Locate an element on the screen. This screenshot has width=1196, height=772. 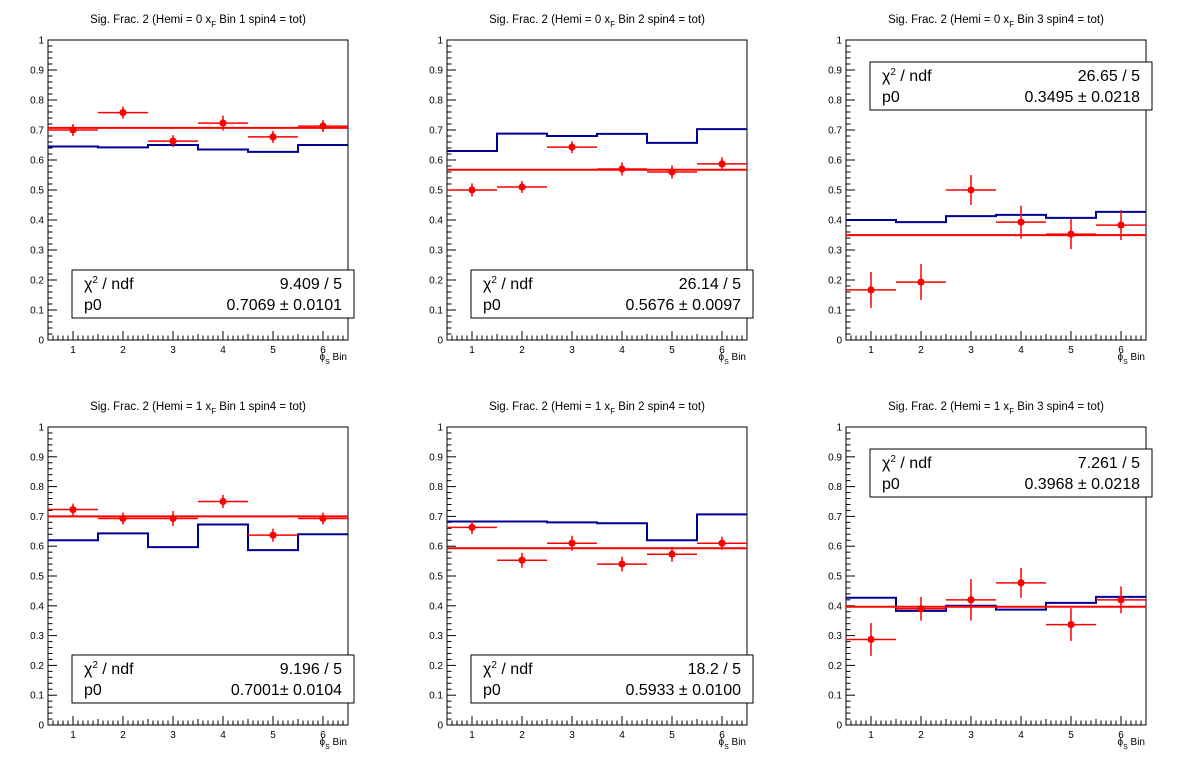
chi2-value: 26.65 / 5 is located at coordinates (1109, 76).